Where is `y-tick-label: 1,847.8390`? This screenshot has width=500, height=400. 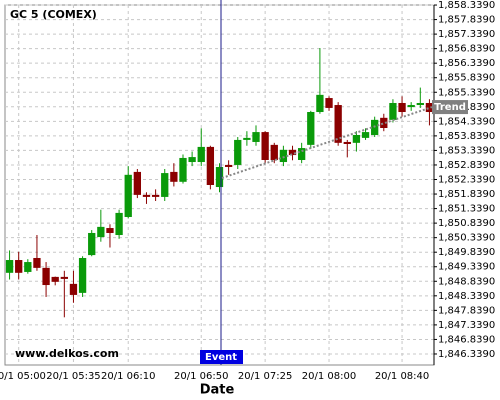 y-tick-label: 1,847.8390 is located at coordinates (466, 310).